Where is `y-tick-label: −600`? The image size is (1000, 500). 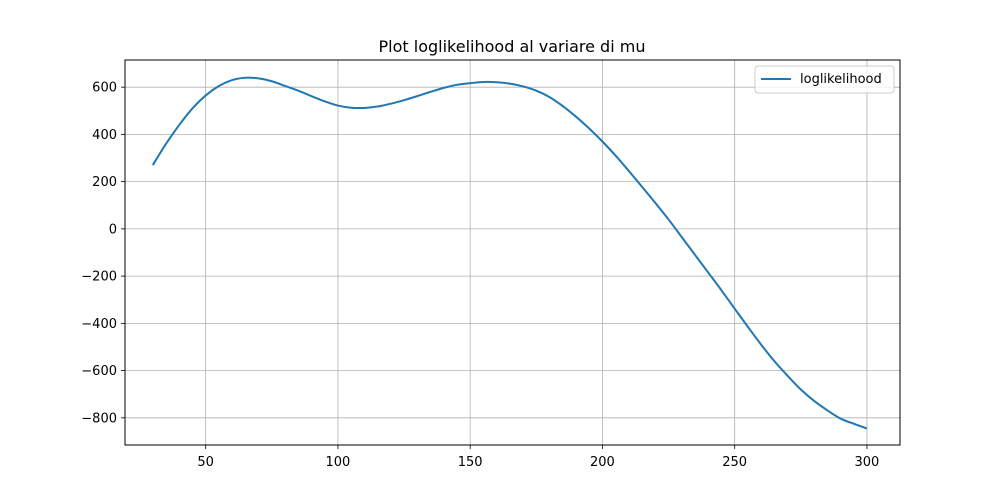
y-tick-label: −600 is located at coordinates (99, 371).